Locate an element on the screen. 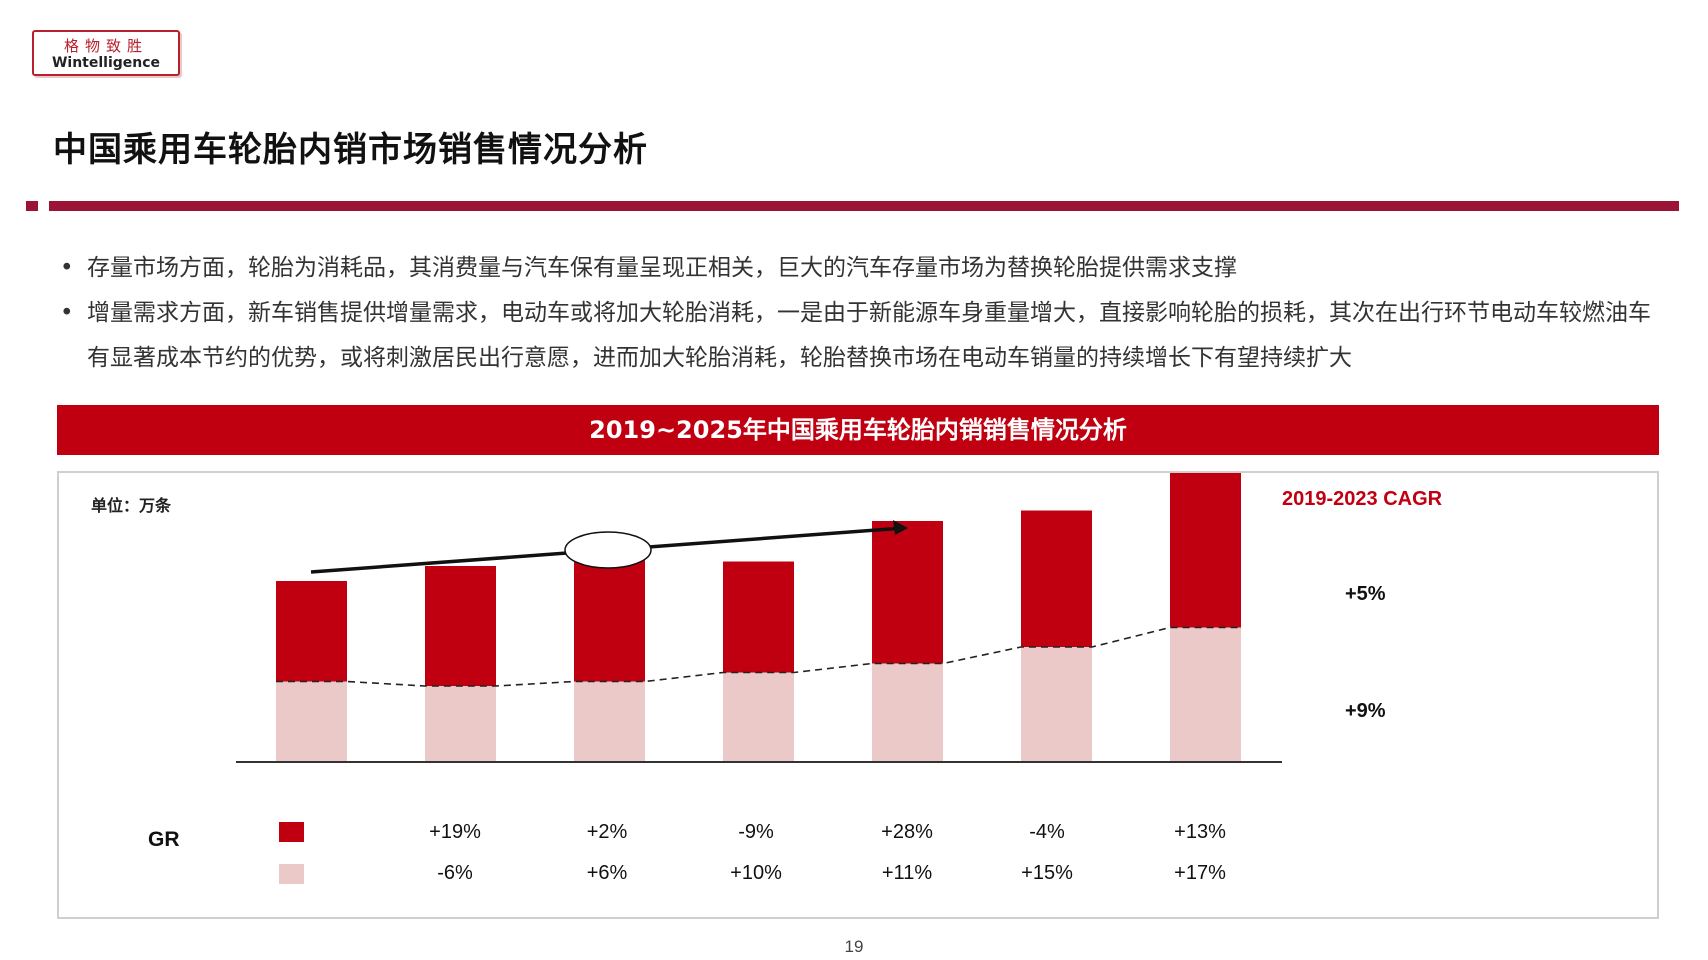  gr-value: -6% is located at coordinates (455, 873).